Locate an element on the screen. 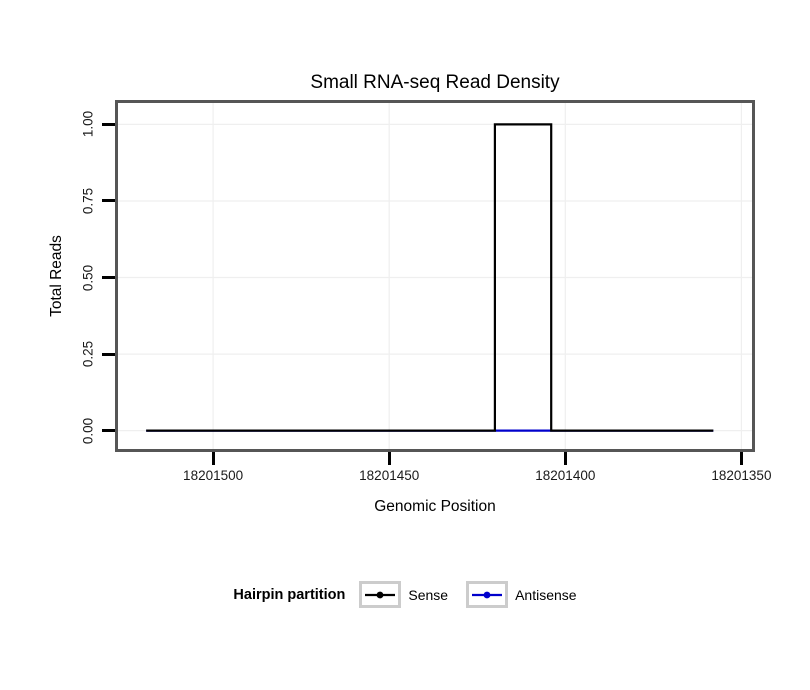 The height and width of the screenshot is (690, 810). y-axis-label: Total Reads is located at coordinates (56, 276).